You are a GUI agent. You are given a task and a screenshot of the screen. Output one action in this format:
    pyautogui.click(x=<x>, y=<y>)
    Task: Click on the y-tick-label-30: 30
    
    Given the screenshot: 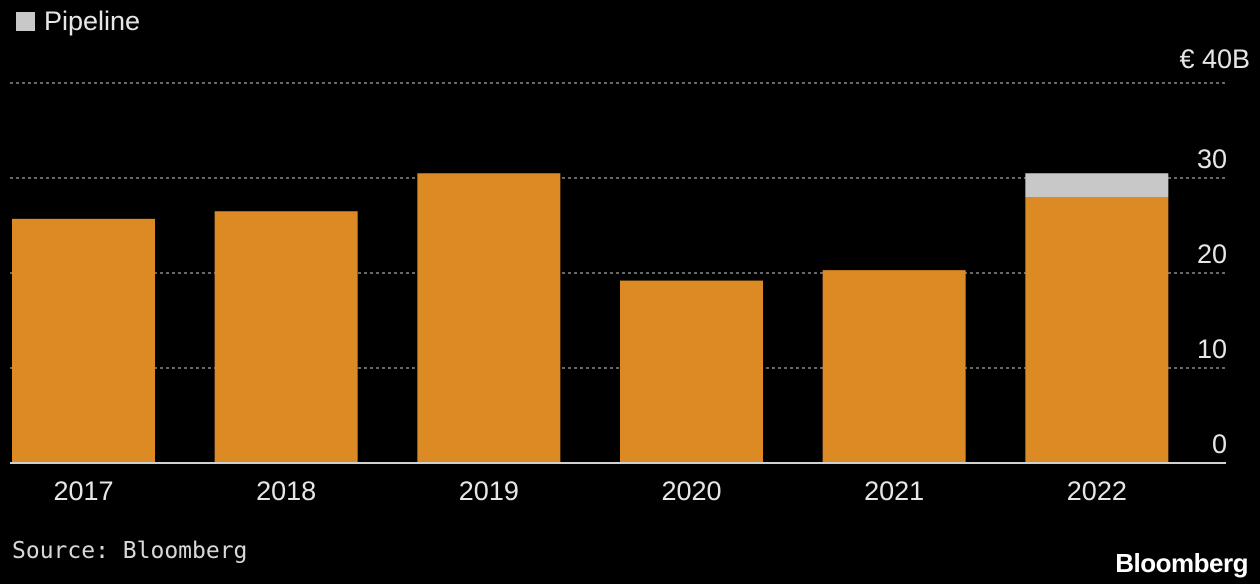 What is the action you would take?
    pyautogui.click(x=1212, y=159)
    